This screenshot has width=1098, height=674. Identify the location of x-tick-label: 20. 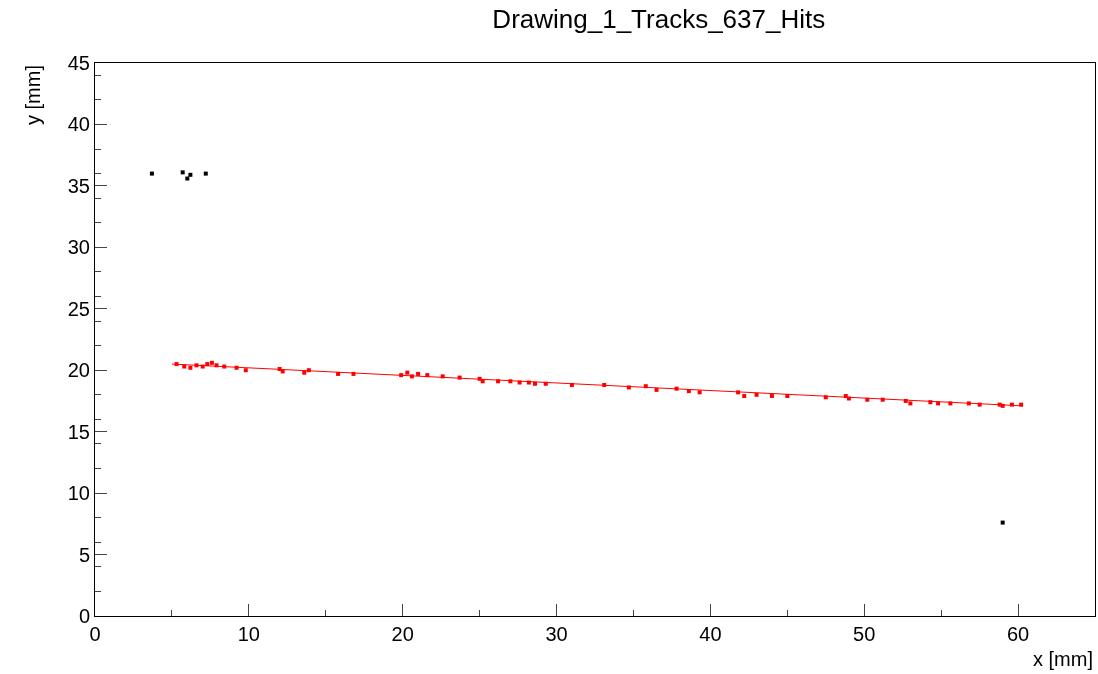
(402, 634).